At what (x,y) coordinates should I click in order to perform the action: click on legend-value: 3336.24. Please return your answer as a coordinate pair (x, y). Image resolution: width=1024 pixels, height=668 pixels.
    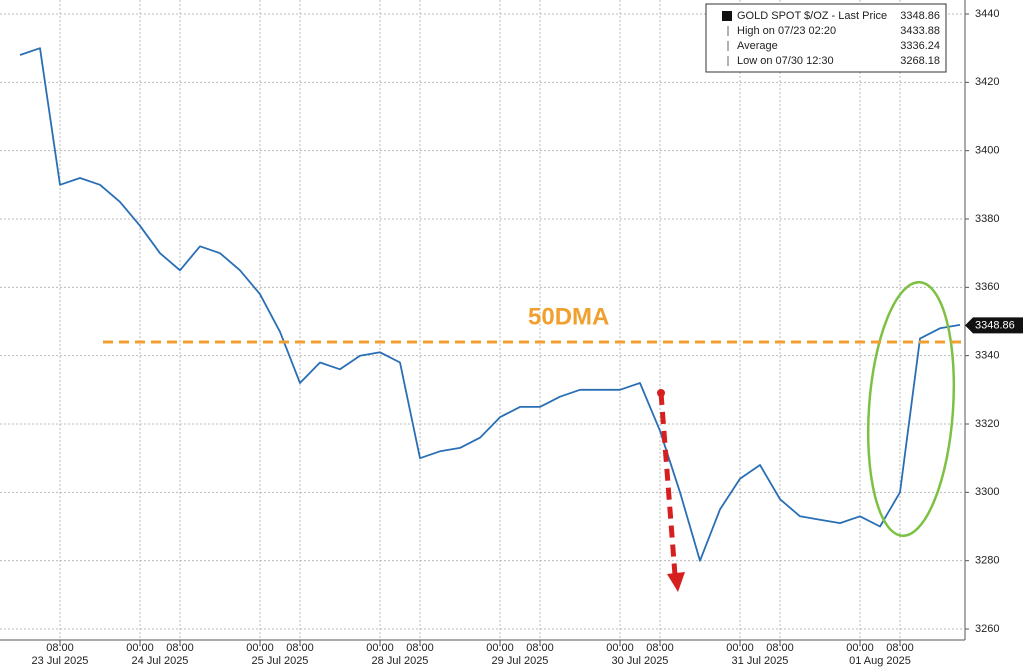
    Looking at the image, I should click on (920, 46).